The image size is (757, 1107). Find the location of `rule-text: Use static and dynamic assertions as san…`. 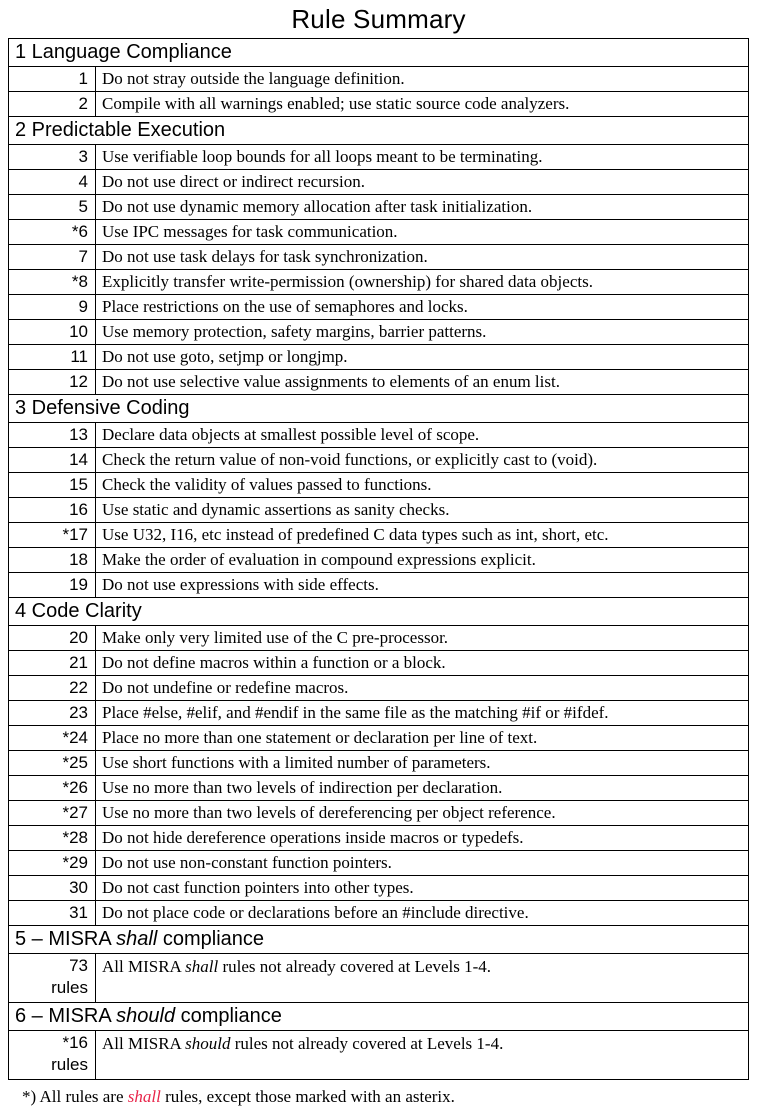

rule-text: Use static and dynamic assertions as san… is located at coordinates (276, 509).